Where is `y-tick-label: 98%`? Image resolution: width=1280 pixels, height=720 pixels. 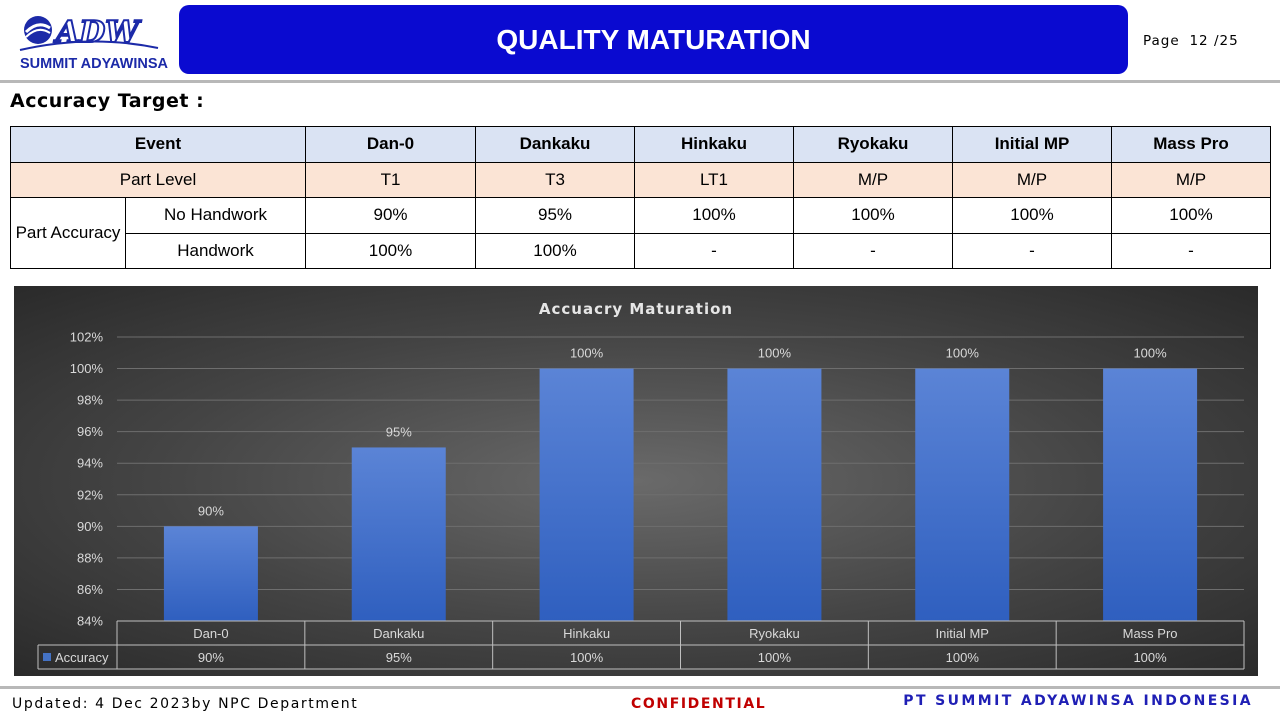 y-tick-label: 98% is located at coordinates (90, 400).